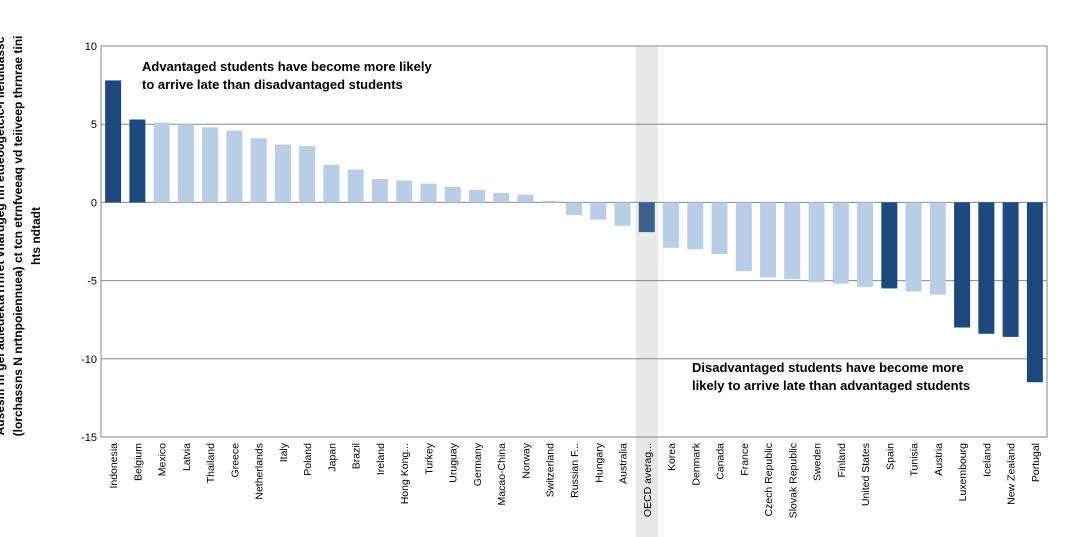 This screenshot has height=537, width=1080. What do you see at coordinates (454, 462) in the screenshot?
I see `x-tick-label: Uruguay` at bounding box center [454, 462].